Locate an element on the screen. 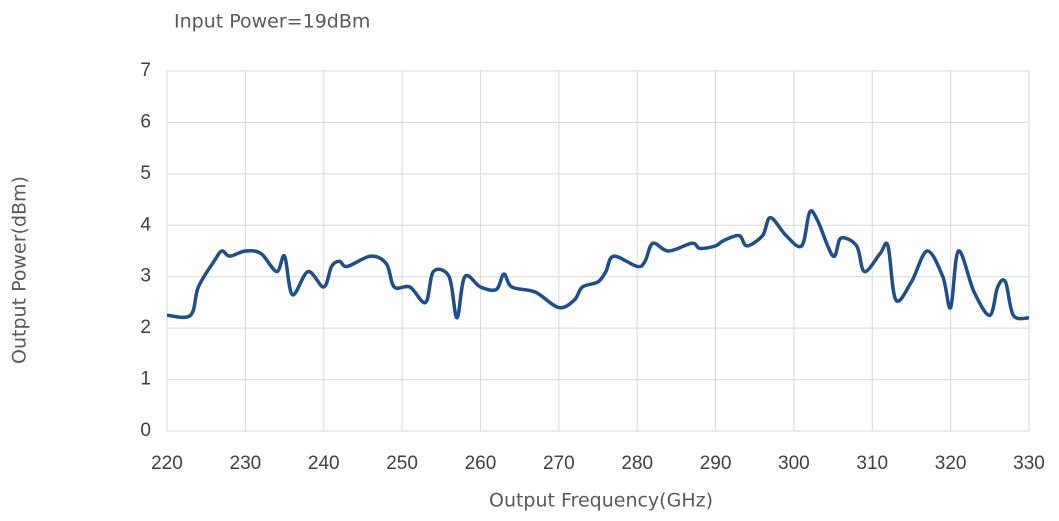 Image resolution: width=1059 pixels, height=521 pixels. y-tick-label: 6 is located at coordinates (145, 121).